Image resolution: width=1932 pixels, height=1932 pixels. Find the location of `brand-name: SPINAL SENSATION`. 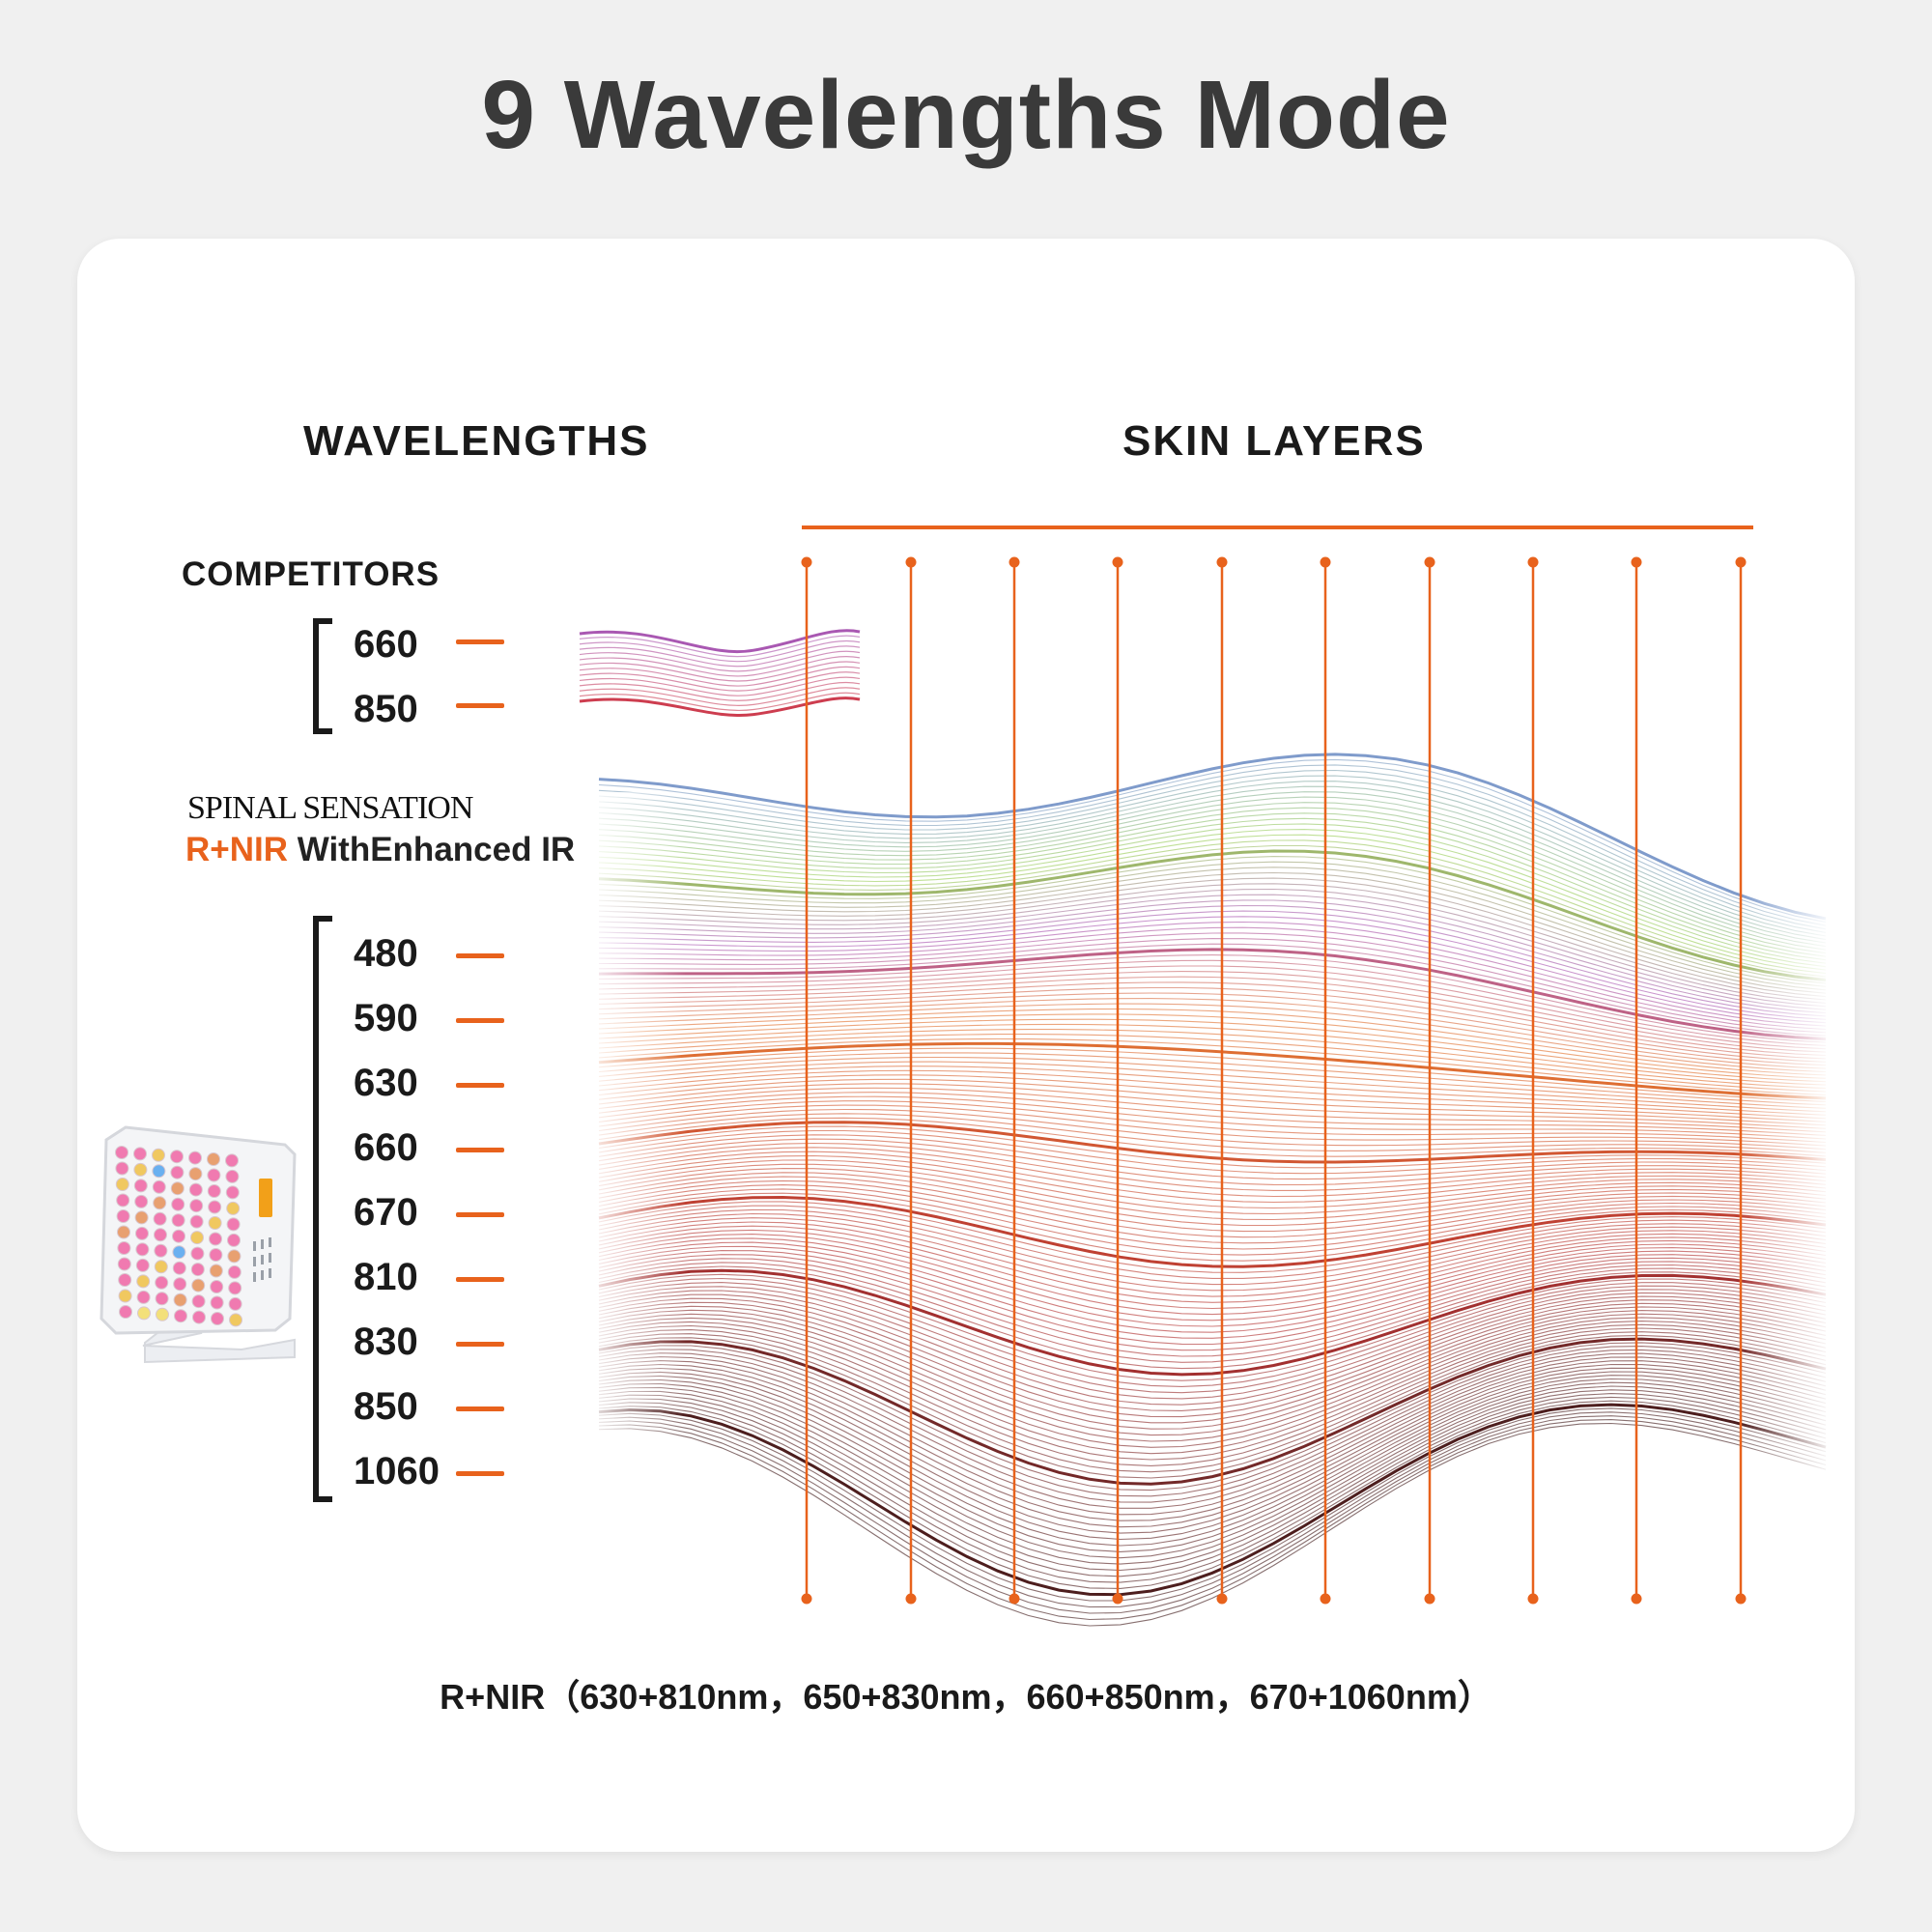

brand-name: SPINAL SENSATION is located at coordinates (330, 808).